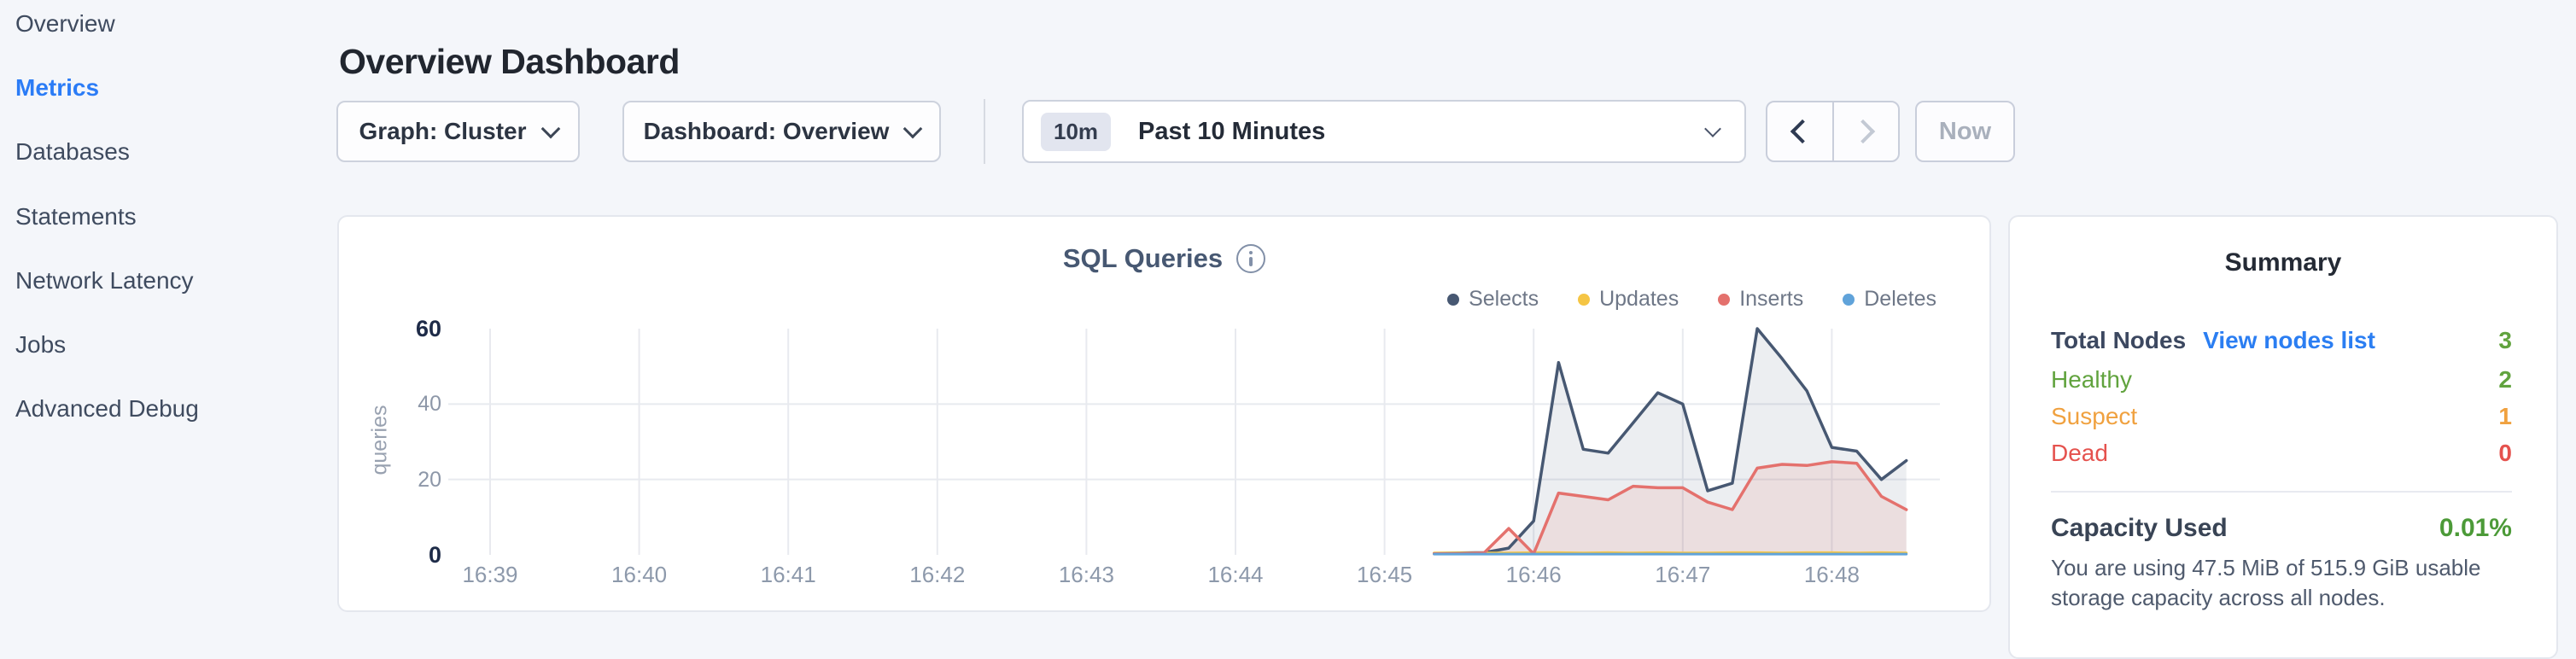 This screenshot has height=659, width=2576. Describe the element at coordinates (2505, 454) in the screenshot. I see `summary-row-value: 0` at that location.